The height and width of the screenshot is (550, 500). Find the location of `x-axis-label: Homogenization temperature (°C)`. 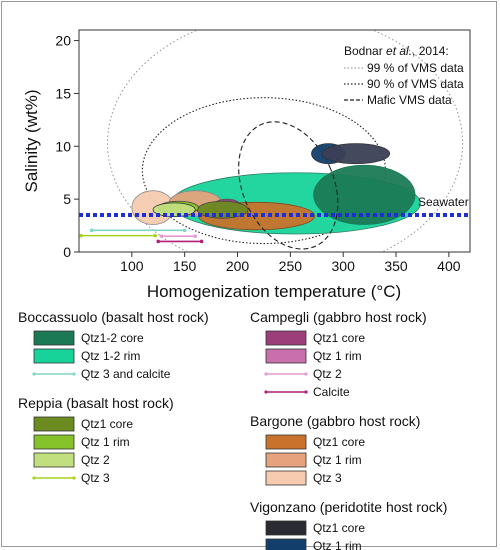

x-axis-label: Homogenization temperature (°C) is located at coordinates (274, 291).